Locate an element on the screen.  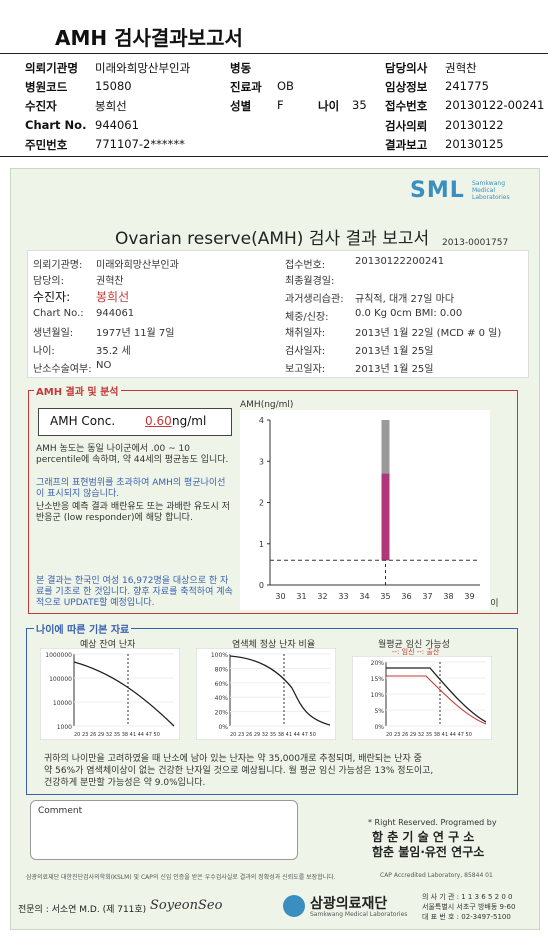
x-tick-label: 36 is located at coordinates (406, 596).